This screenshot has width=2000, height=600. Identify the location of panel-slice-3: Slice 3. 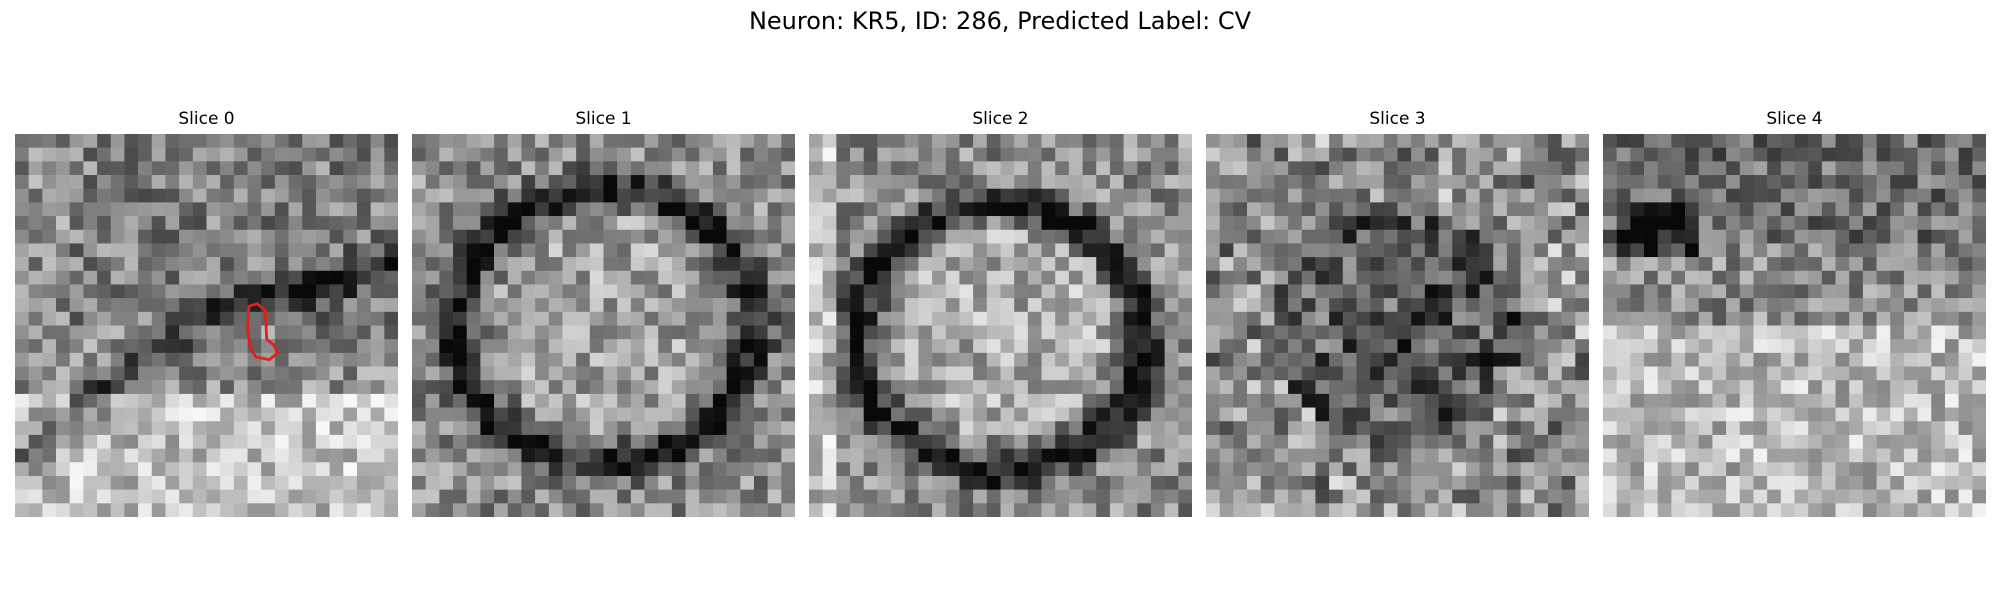
(1397, 312).